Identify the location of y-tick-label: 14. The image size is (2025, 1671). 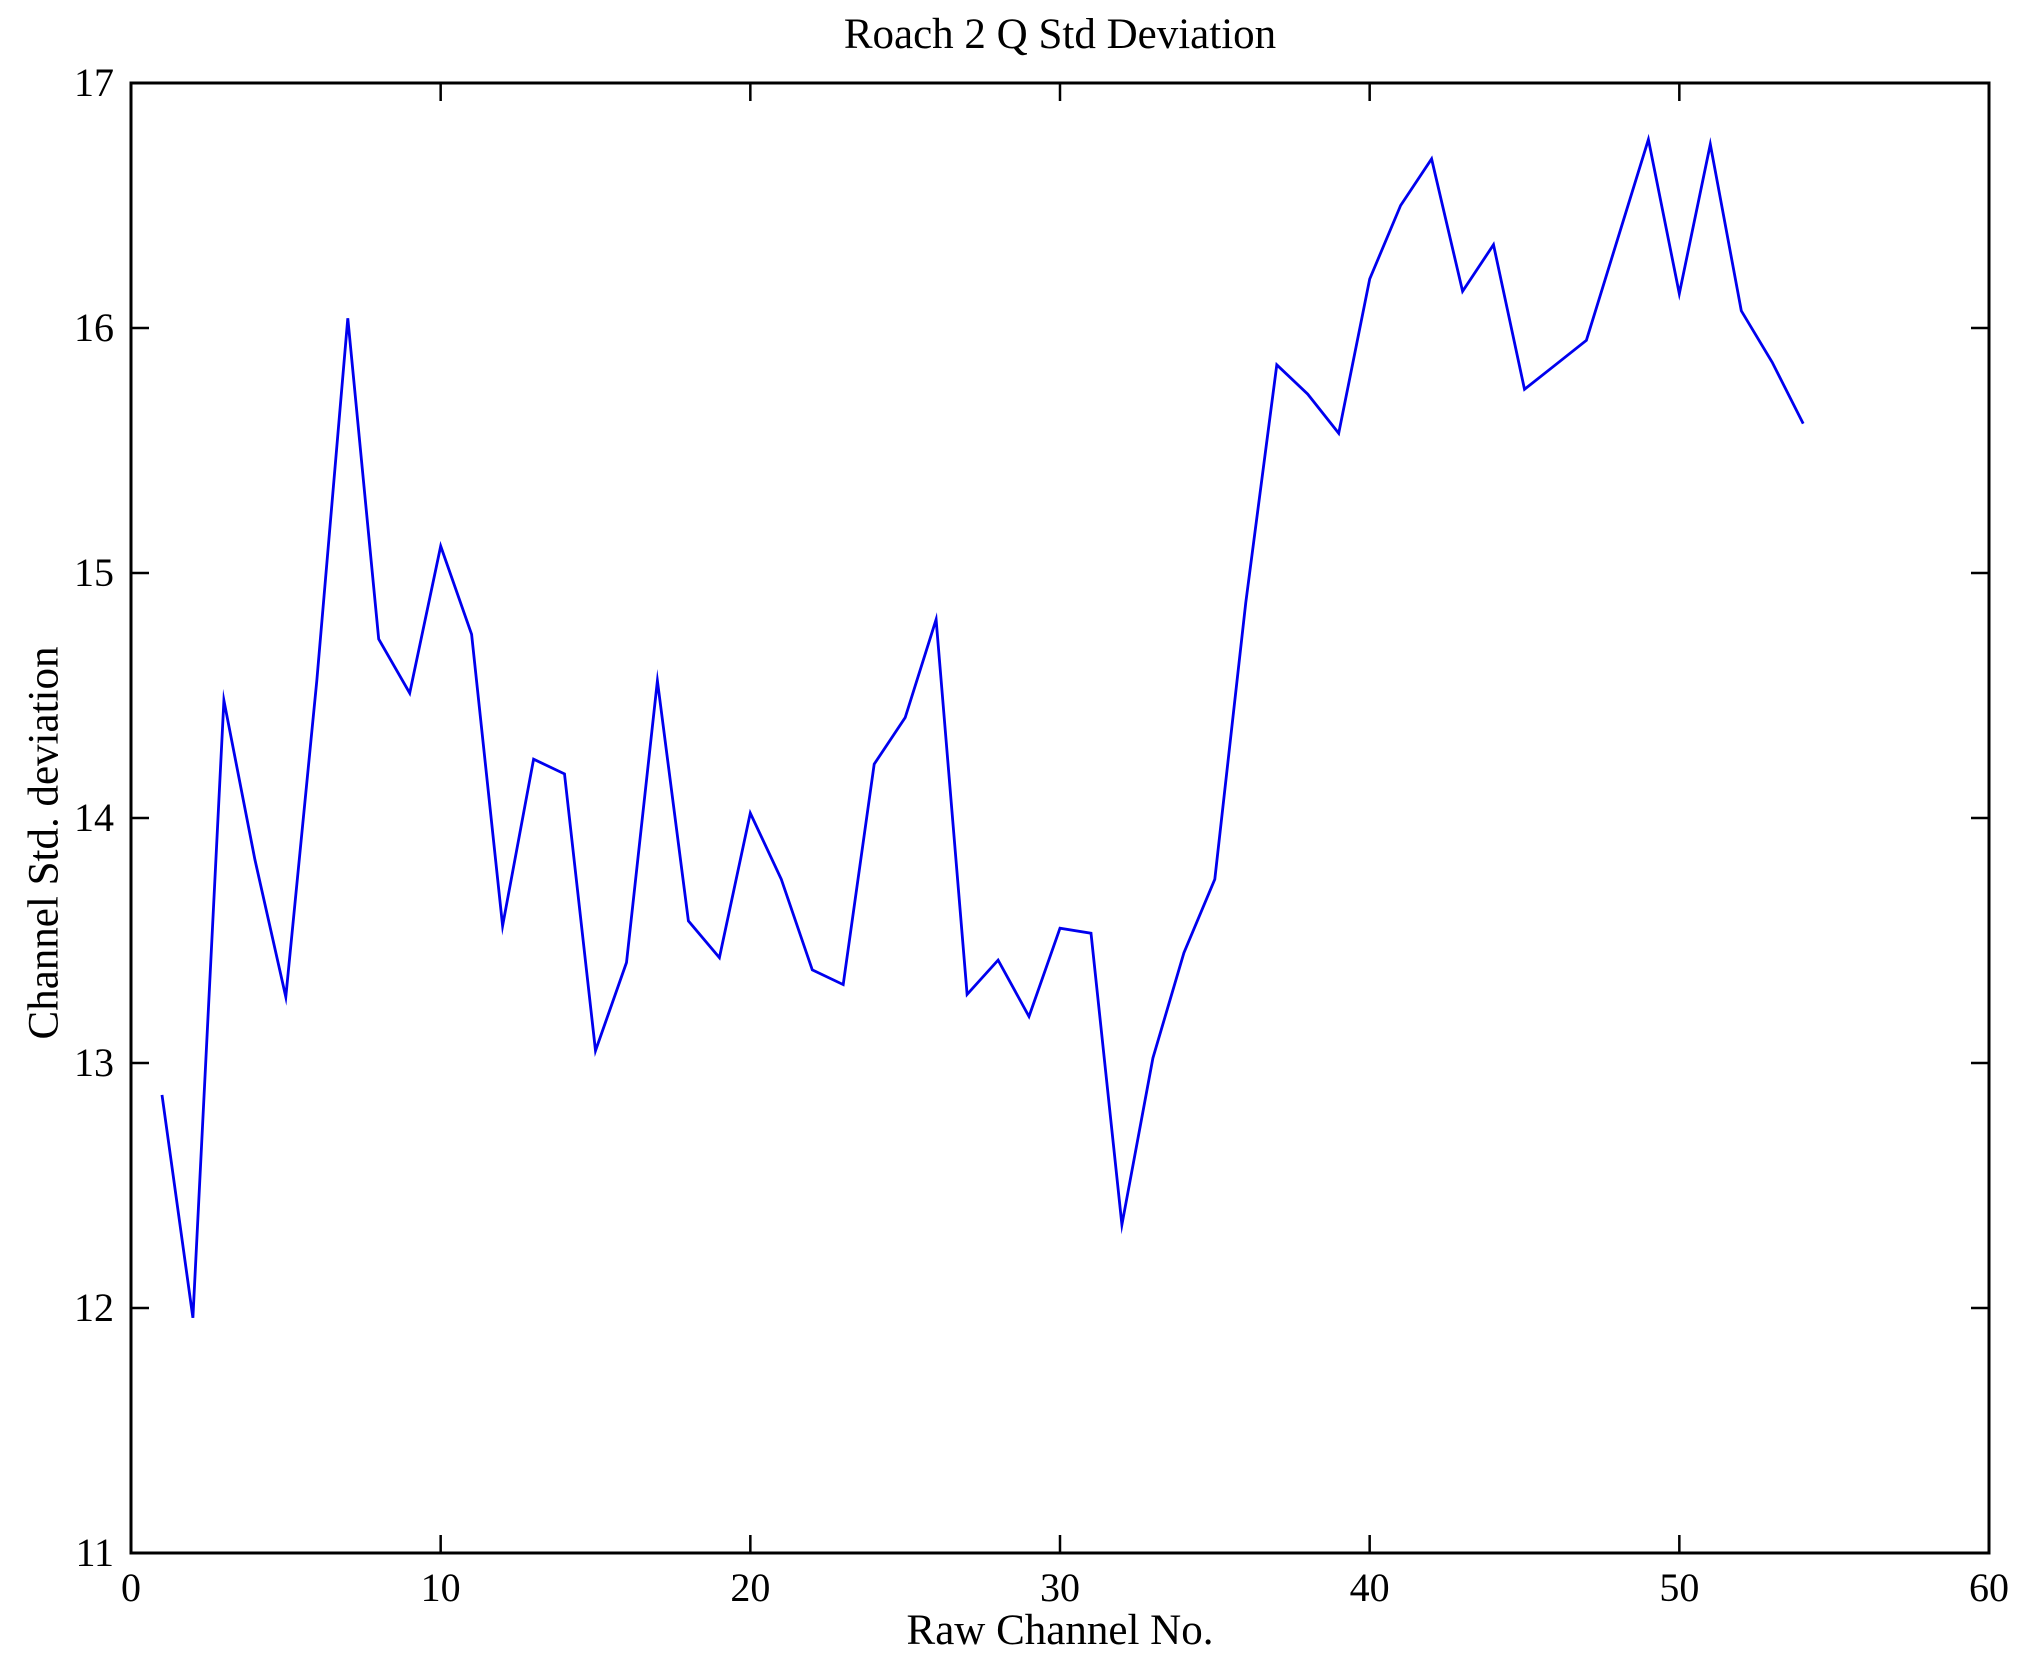
(94, 817).